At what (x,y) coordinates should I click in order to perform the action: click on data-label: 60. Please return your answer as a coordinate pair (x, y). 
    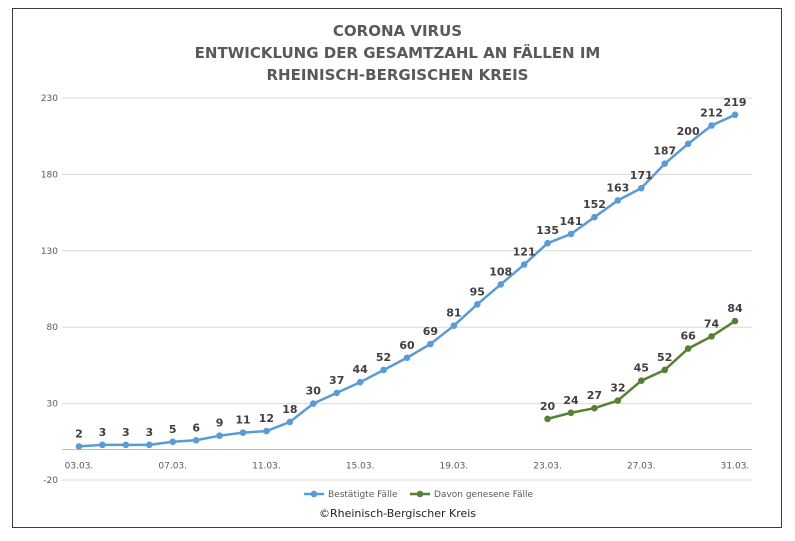
    Looking at the image, I should click on (407, 345).